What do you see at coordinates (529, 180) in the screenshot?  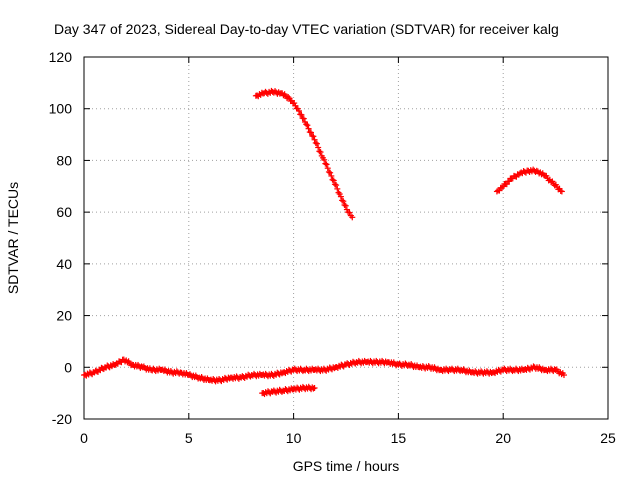 I see `series-arc-4-high` at bounding box center [529, 180].